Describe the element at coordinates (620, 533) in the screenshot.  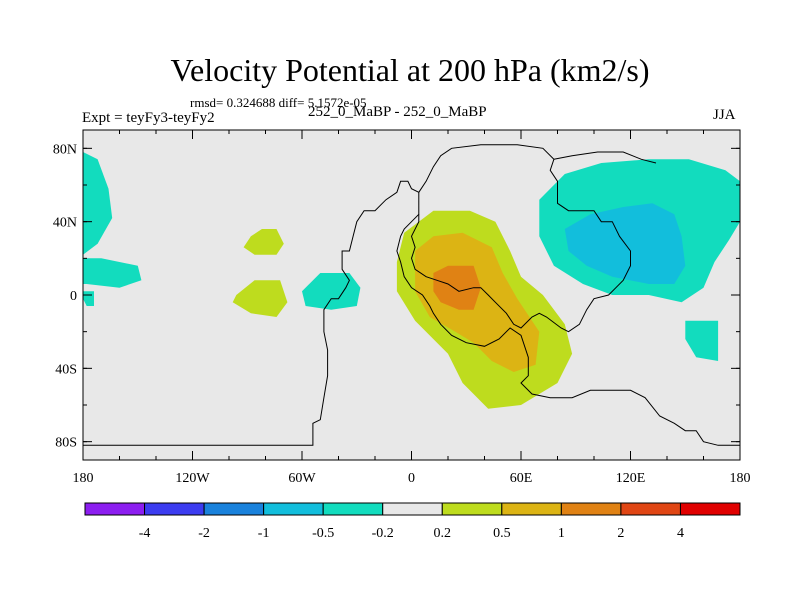
I see `colorbar-label: 2` at that location.